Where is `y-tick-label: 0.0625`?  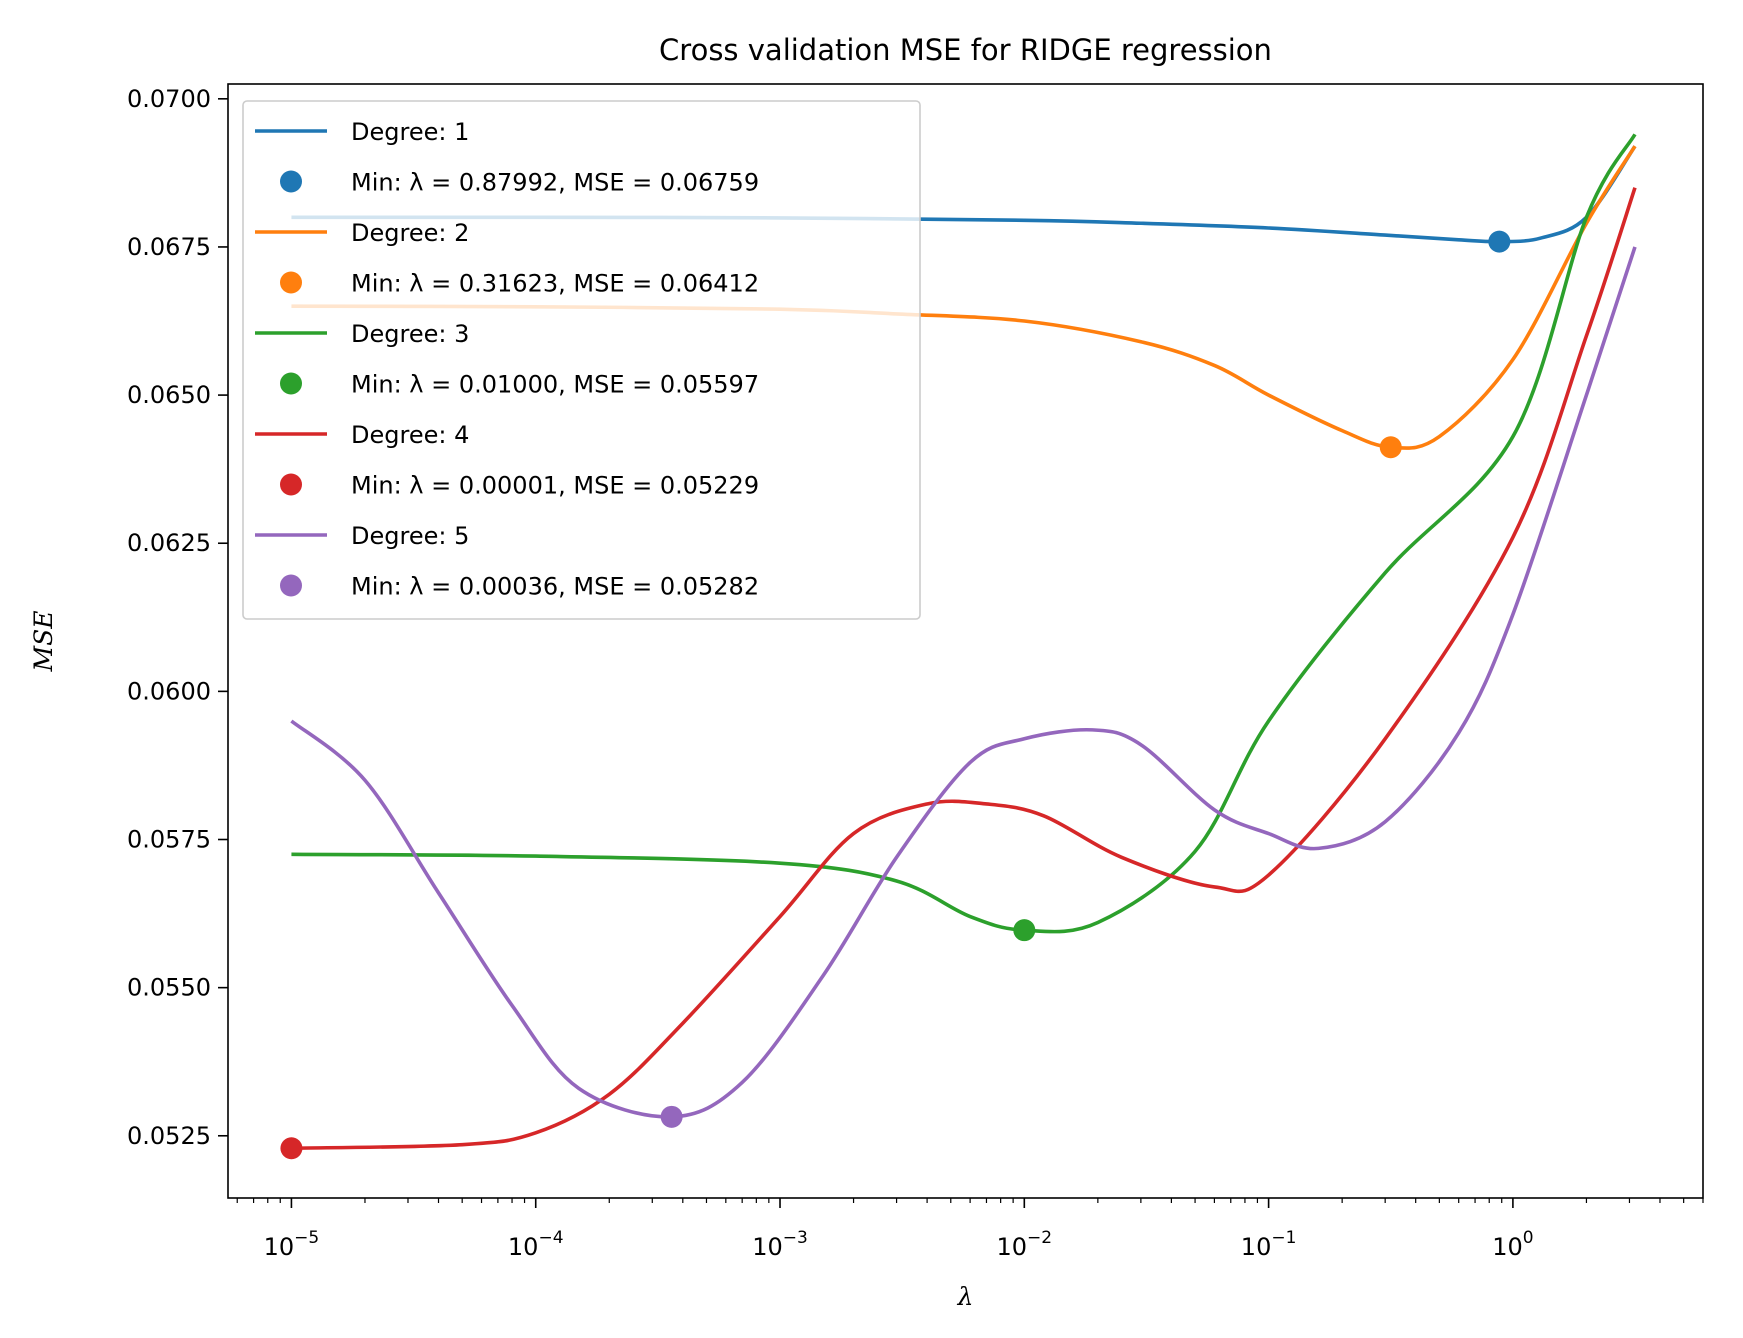
y-tick-label: 0.0625 is located at coordinates (169, 543).